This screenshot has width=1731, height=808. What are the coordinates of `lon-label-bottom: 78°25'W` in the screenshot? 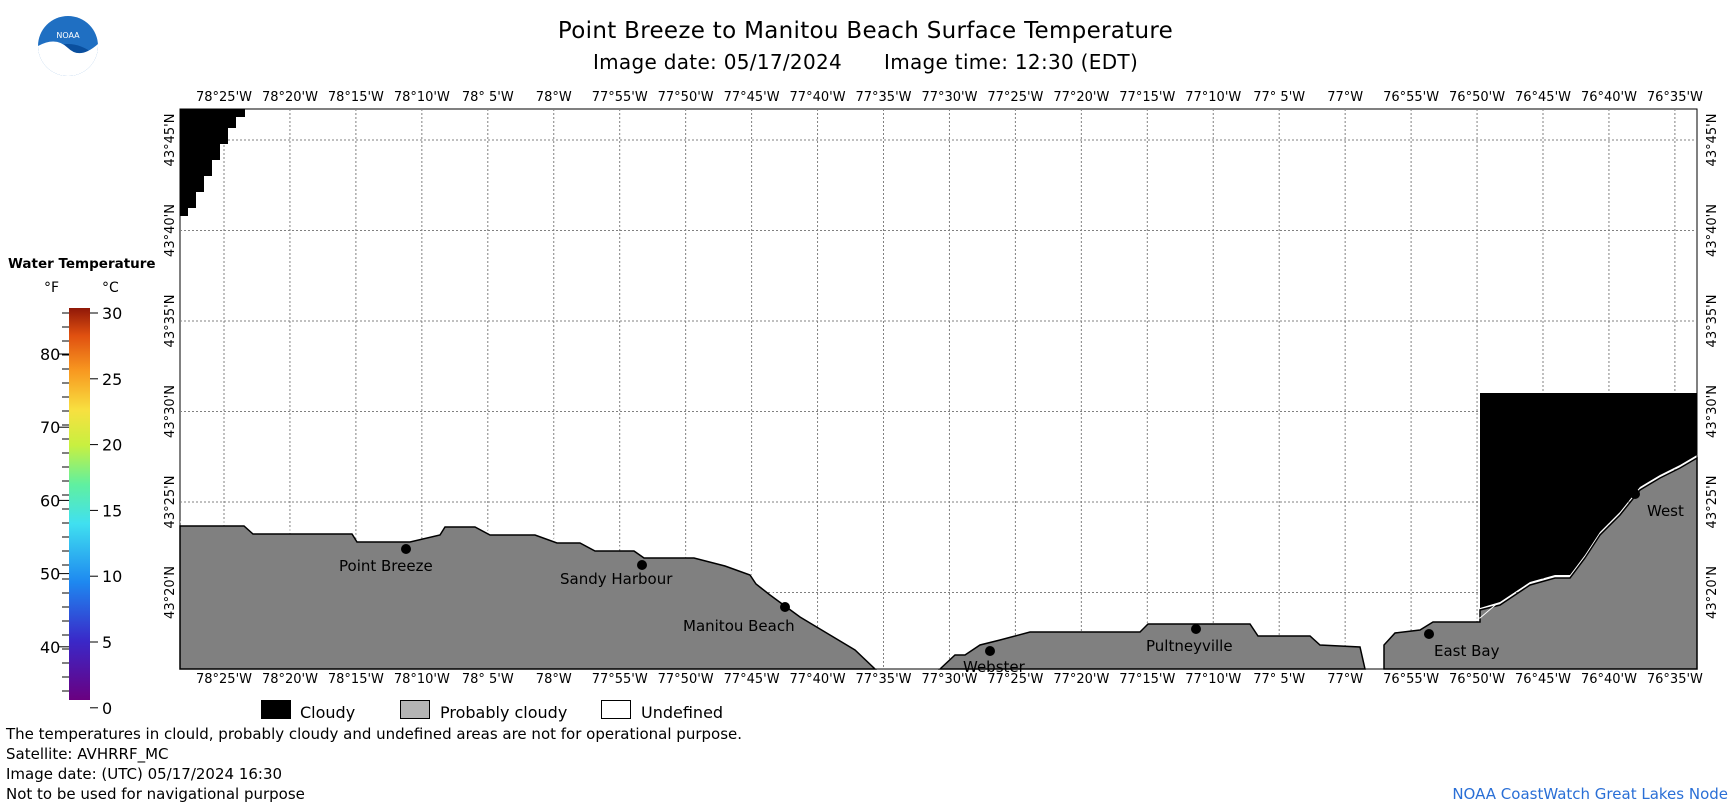 It's located at (224, 679).